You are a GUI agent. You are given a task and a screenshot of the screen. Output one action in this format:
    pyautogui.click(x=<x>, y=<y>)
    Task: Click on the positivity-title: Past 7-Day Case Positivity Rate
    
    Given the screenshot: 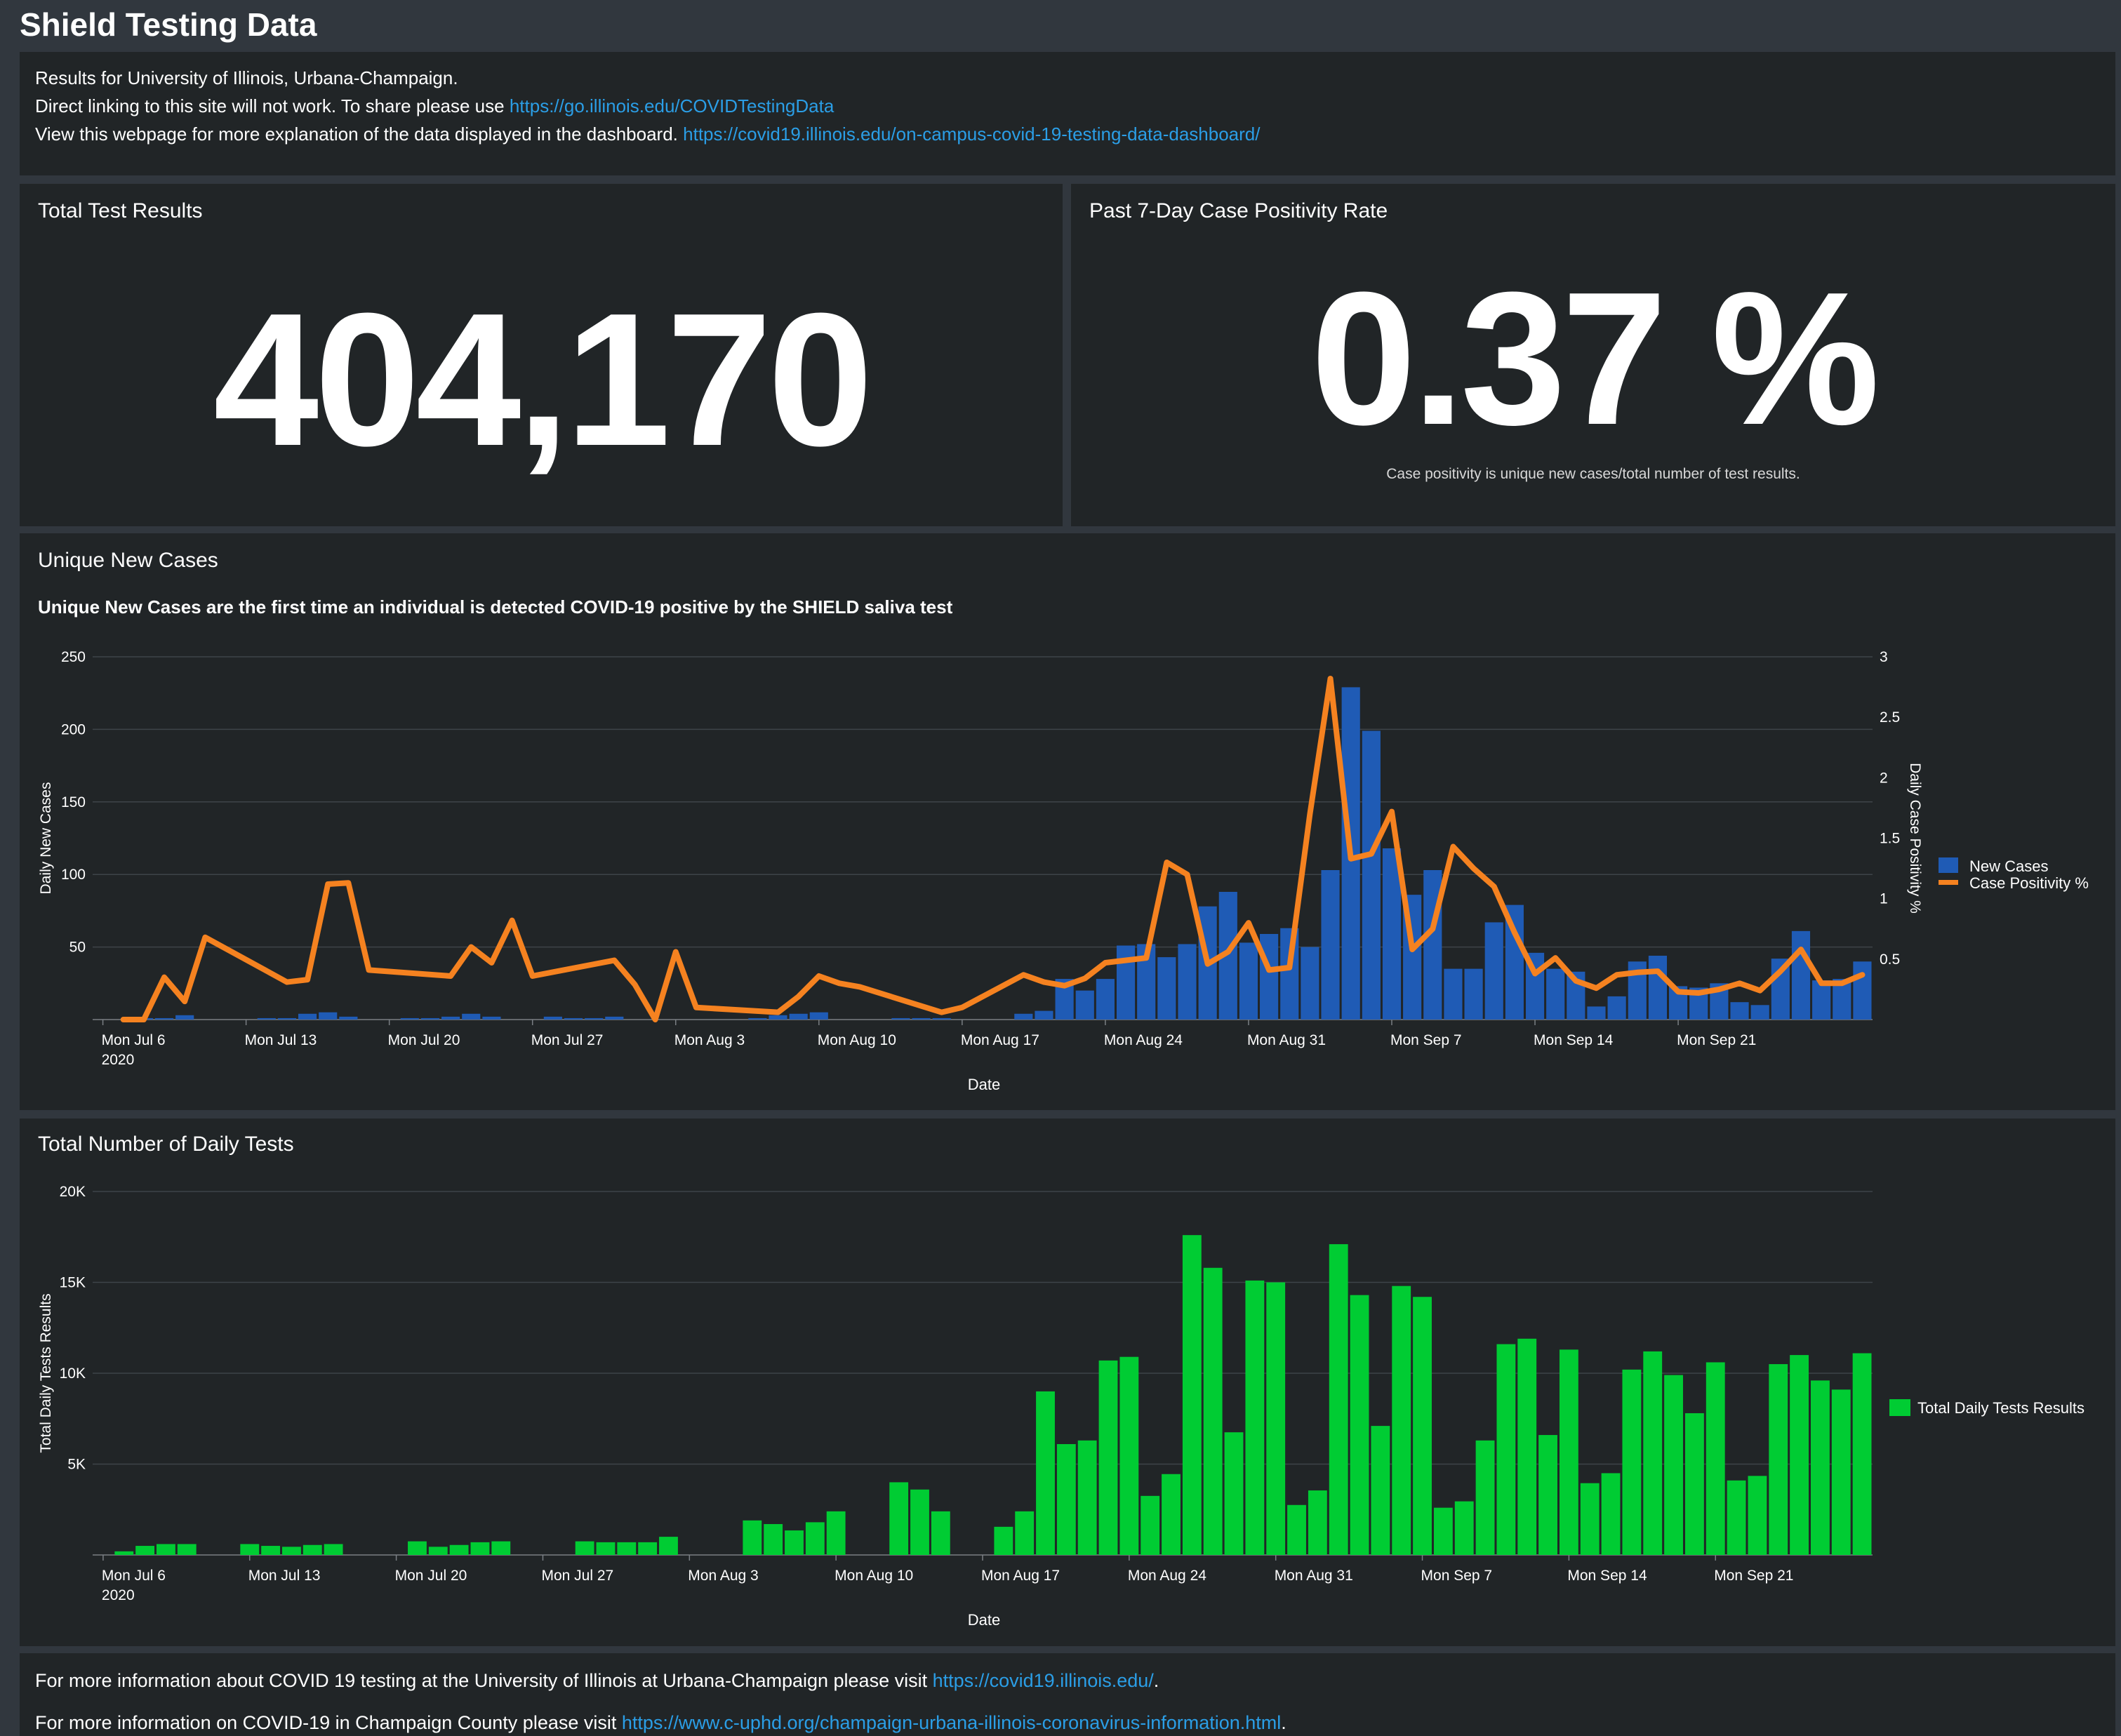 What is the action you would take?
    pyautogui.click(x=1239, y=210)
    